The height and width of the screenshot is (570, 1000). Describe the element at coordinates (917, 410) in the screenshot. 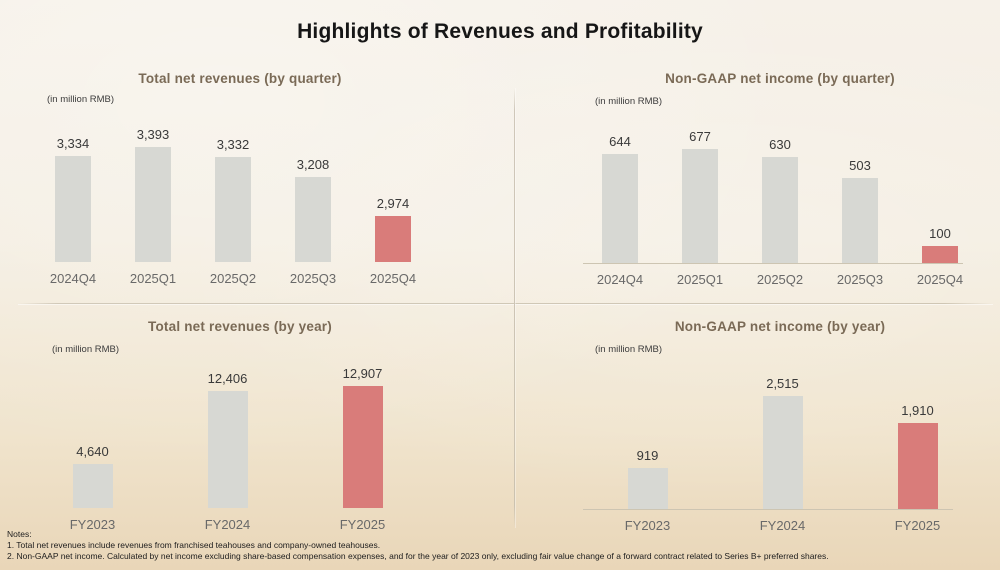

I see `bar-value-label: 1,910` at that location.